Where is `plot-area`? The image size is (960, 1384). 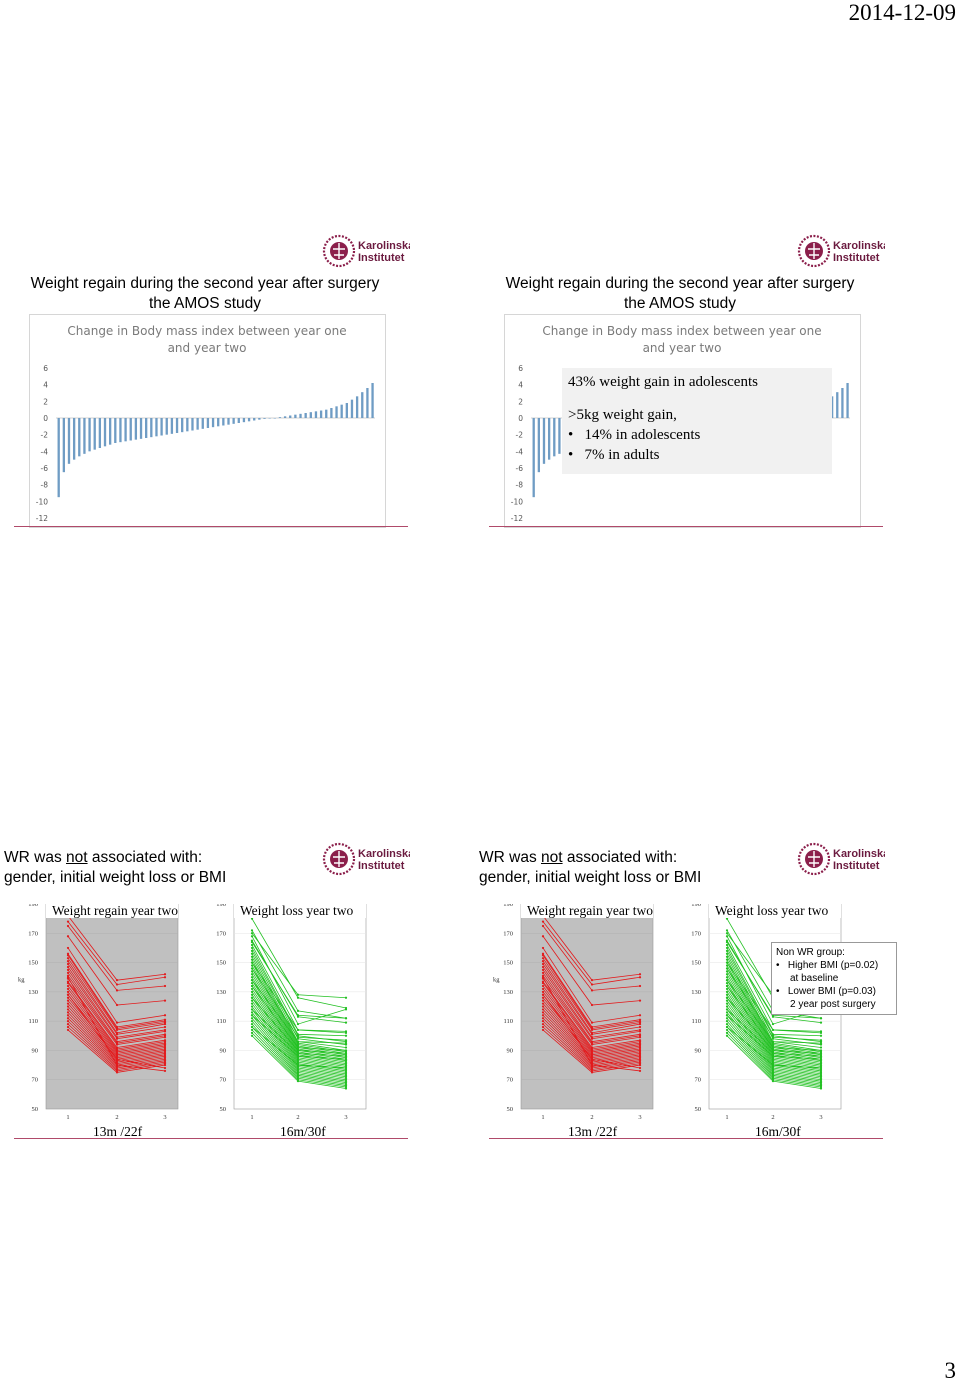
plot-area is located at coordinates (587, 1007).